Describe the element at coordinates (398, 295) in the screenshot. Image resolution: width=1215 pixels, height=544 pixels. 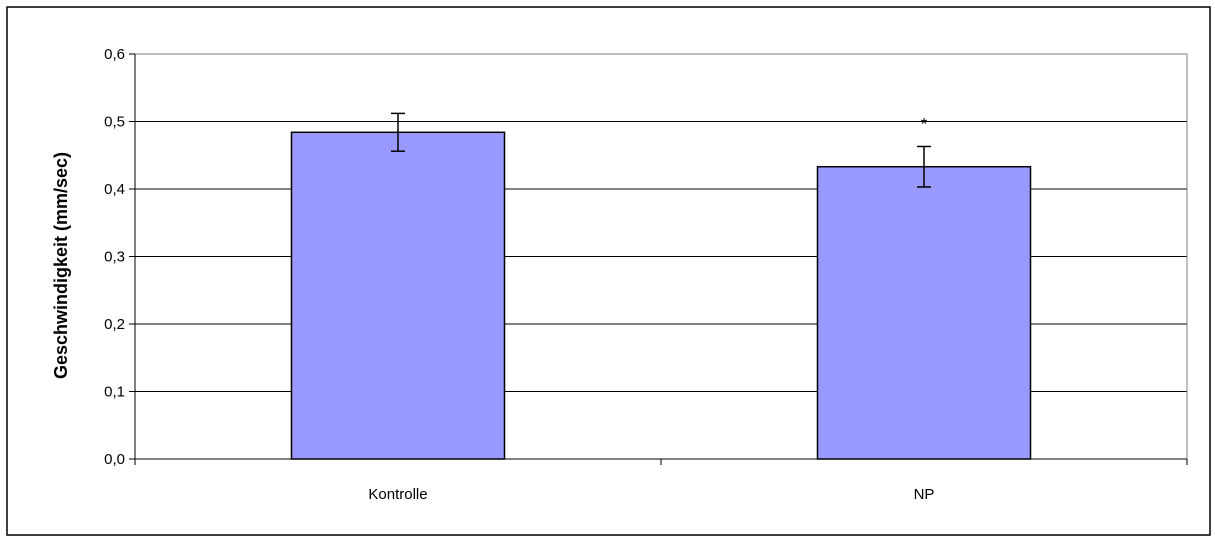
I see `bar-kontrolle` at that location.